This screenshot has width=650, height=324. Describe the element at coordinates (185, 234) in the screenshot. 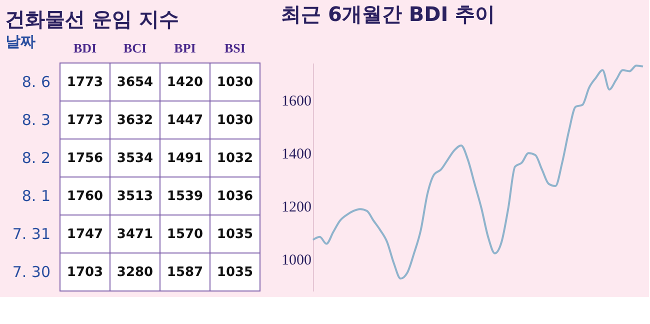

I see `data-label: 1570` at that location.